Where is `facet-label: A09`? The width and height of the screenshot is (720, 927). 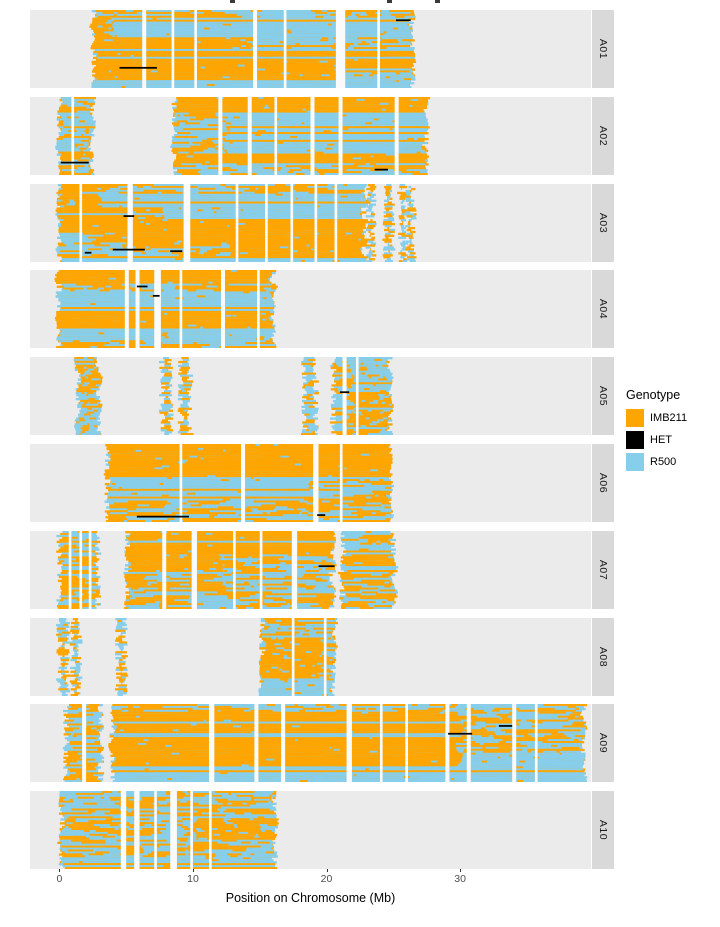 facet-label: A09 is located at coordinates (603, 743).